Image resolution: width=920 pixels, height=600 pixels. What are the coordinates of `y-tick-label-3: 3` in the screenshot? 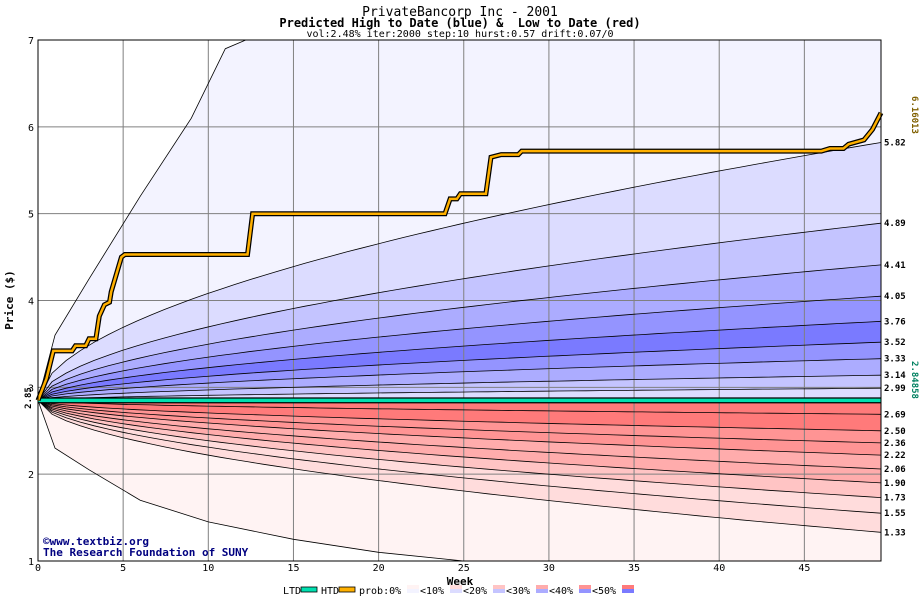 It's located at (31, 388).